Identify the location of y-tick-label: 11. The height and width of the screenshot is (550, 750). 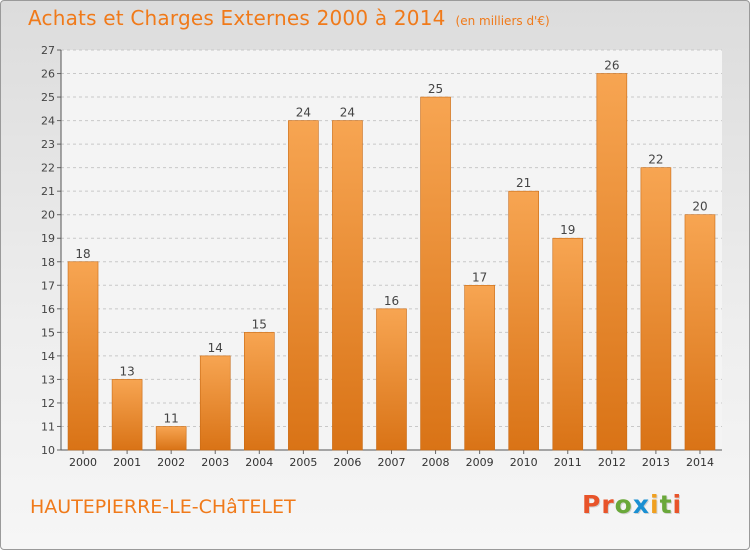
(48, 426).